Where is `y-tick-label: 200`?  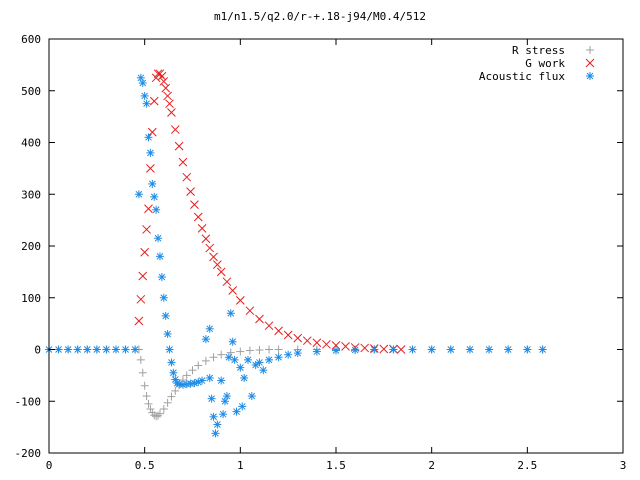
y-tick-label: 200 is located at coordinates (31, 246).